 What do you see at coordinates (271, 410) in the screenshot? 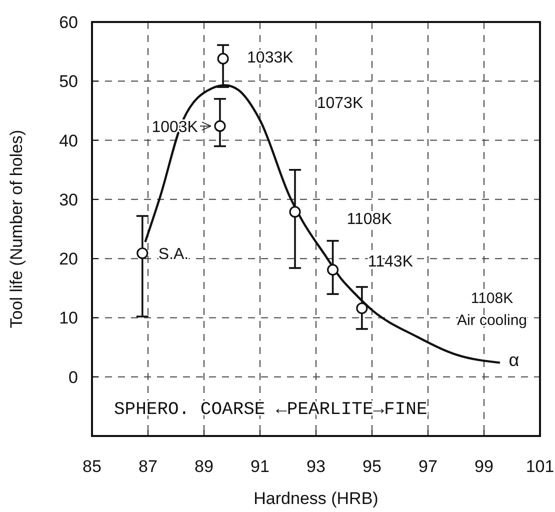
I see `annotation: SPHERO. COARSE ←PEARLITE→FINE` at bounding box center [271, 410].